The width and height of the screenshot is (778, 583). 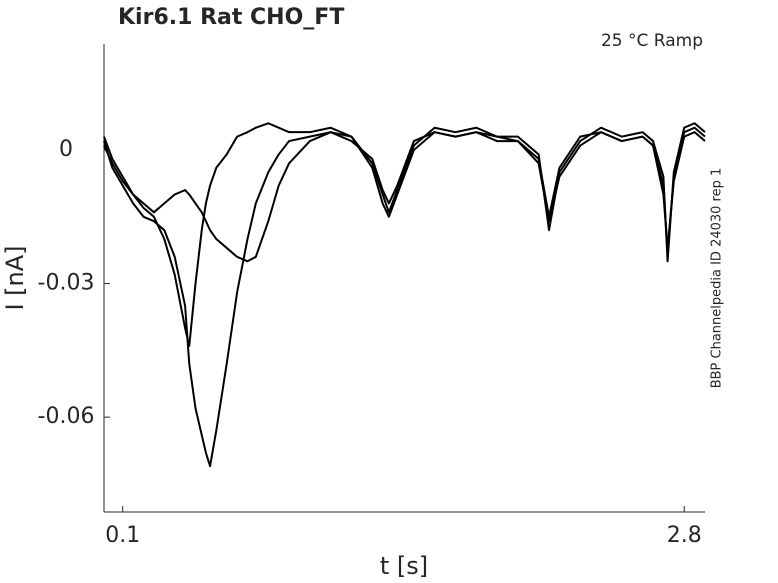 What do you see at coordinates (404, 566) in the screenshot?
I see `x-axis-label: t [s]` at bounding box center [404, 566].